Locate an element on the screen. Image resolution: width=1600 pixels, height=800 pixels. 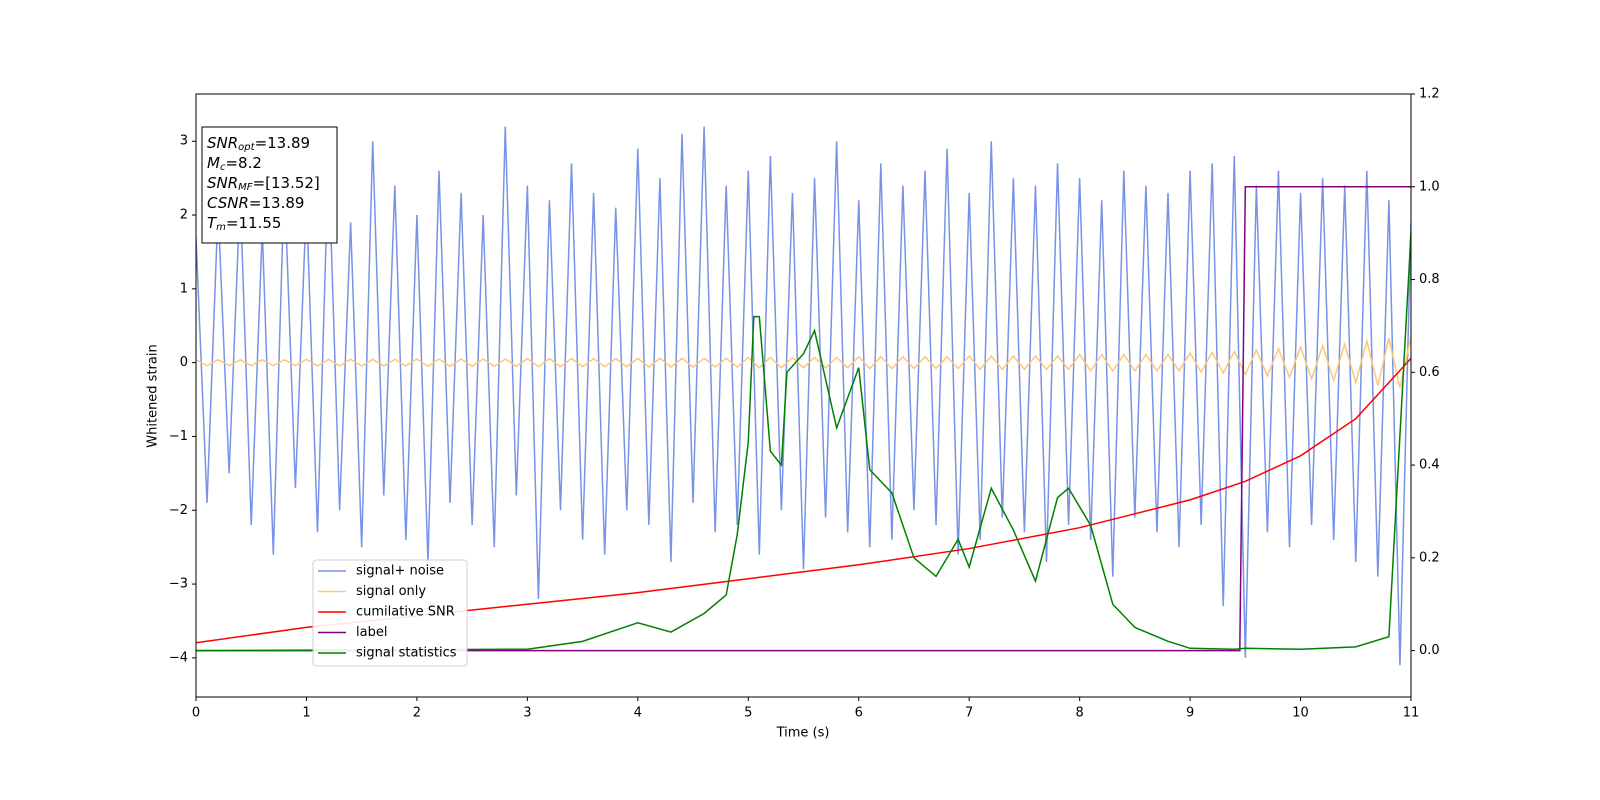
y2-tick-label: 0.6 is located at coordinates (1429, 372).